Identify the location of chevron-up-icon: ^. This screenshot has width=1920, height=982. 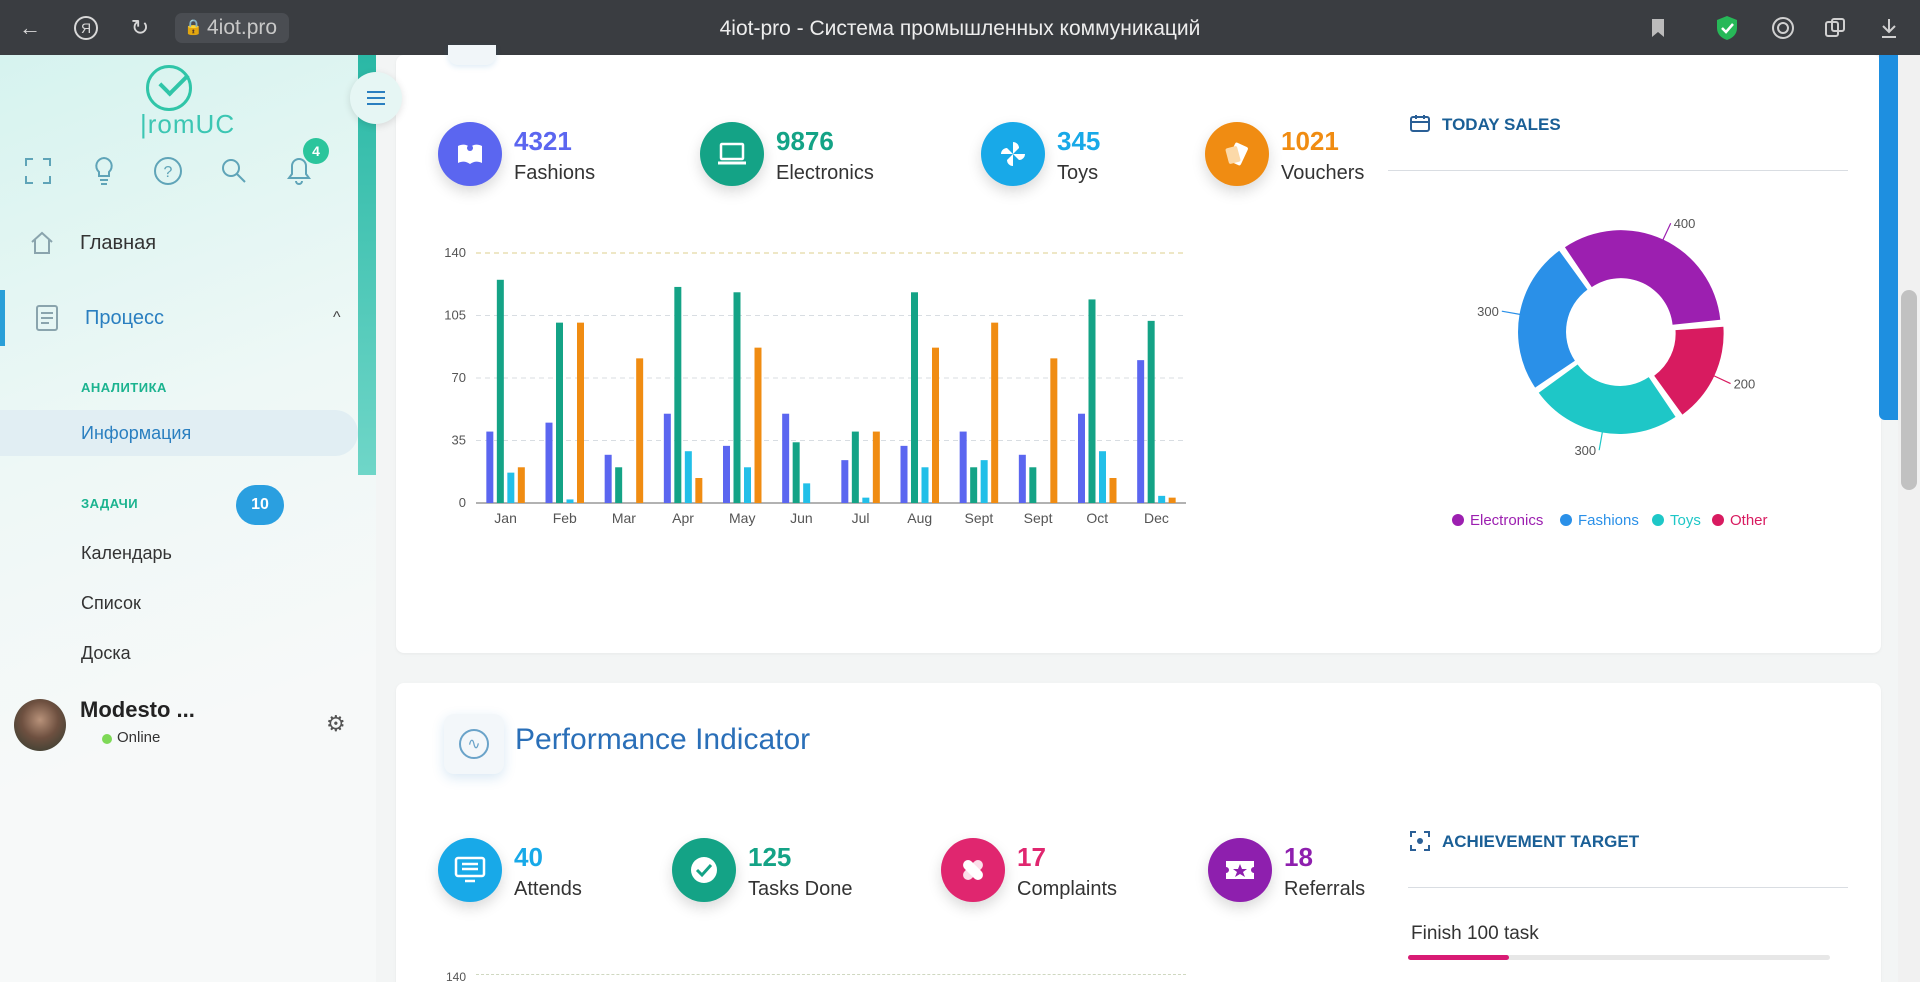
(337, 317).